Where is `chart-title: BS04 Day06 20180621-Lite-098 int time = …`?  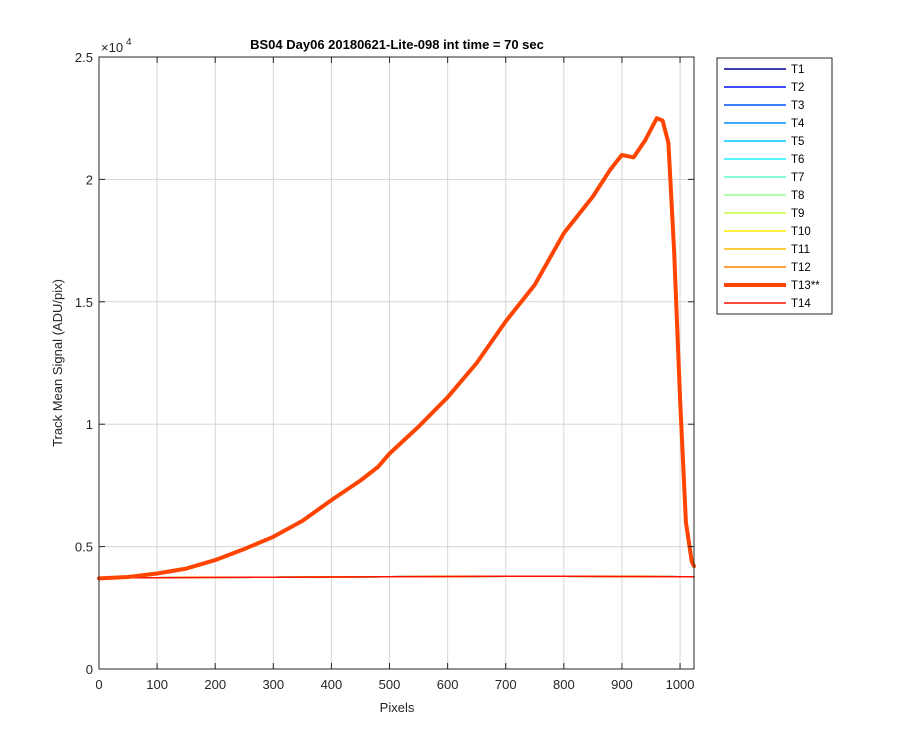 chart-title: BS04 Day06 20180621-Lite-098 int time = … is located at coordinates (397, 44).